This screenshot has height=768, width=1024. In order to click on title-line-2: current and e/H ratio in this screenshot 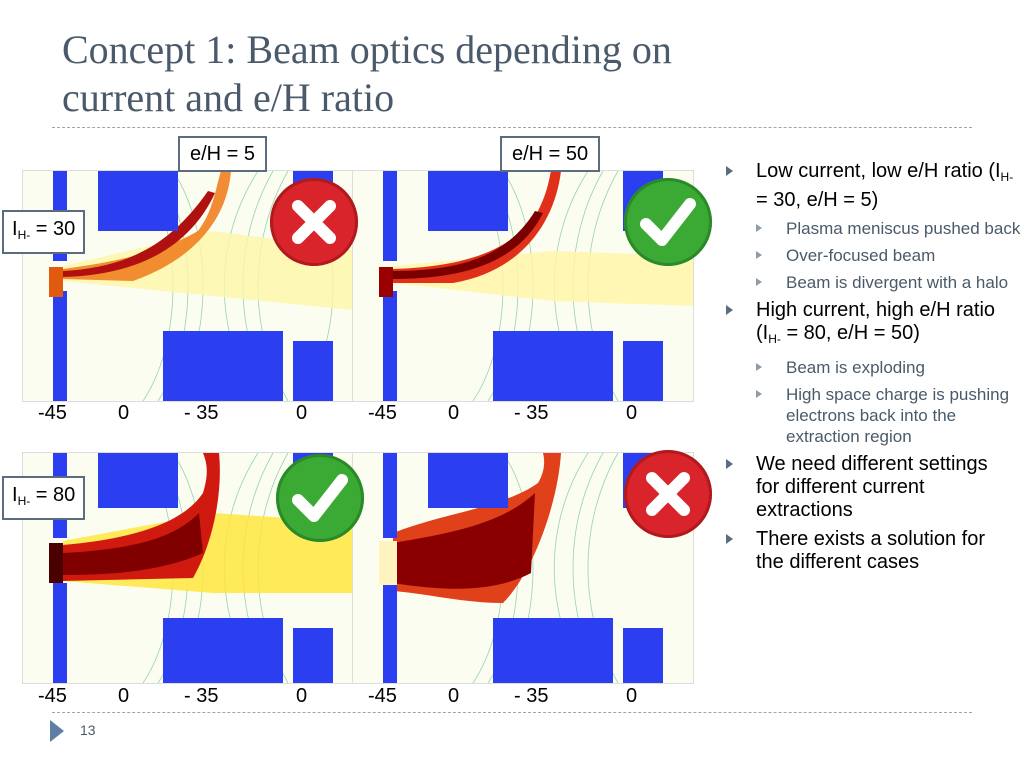, I will do `click(228, 97)`.